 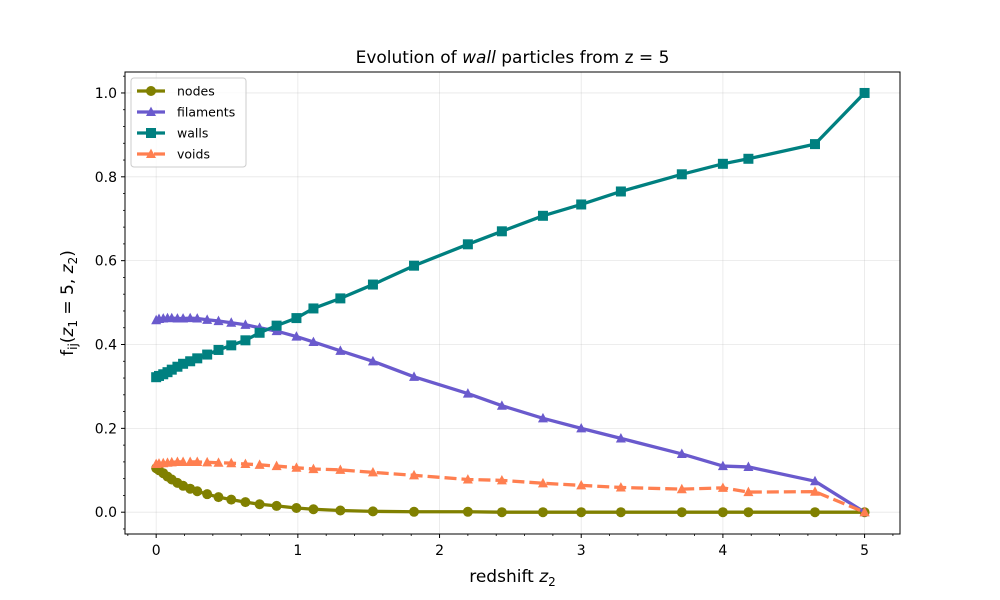 I want to click on x-tick-label: 4, so click(x=722, y=551).